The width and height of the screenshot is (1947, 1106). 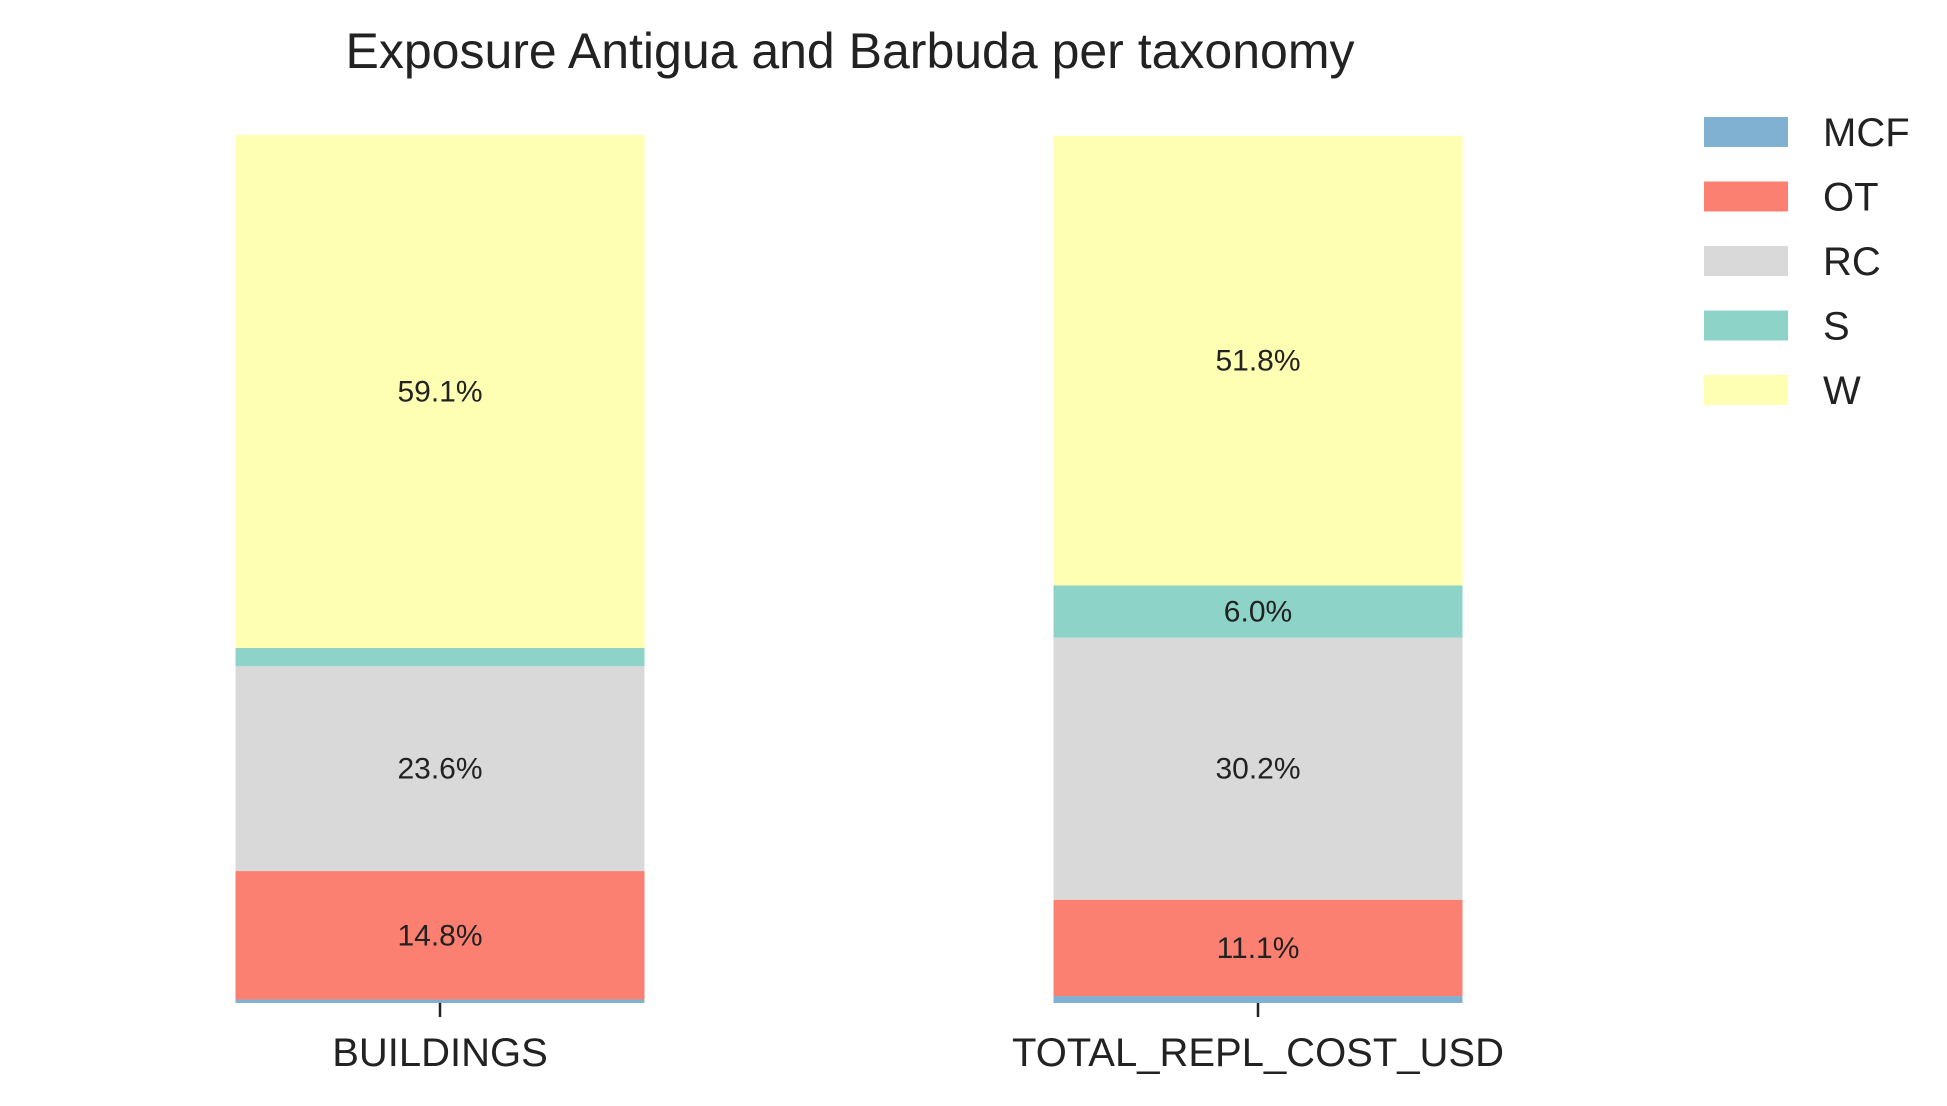 I want to click on data-label-rc-buildings: 23.6%, so click(x=439, y=769).